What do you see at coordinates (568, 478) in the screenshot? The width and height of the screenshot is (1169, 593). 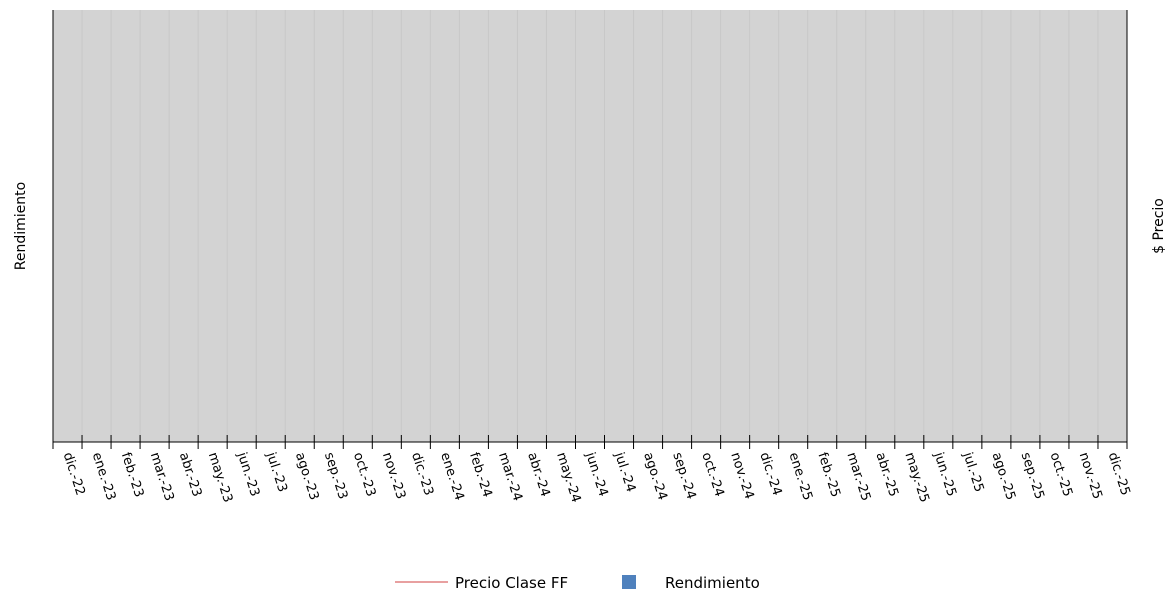 I see `x-tick-label: may.-24` at bounding box center [568, 478].